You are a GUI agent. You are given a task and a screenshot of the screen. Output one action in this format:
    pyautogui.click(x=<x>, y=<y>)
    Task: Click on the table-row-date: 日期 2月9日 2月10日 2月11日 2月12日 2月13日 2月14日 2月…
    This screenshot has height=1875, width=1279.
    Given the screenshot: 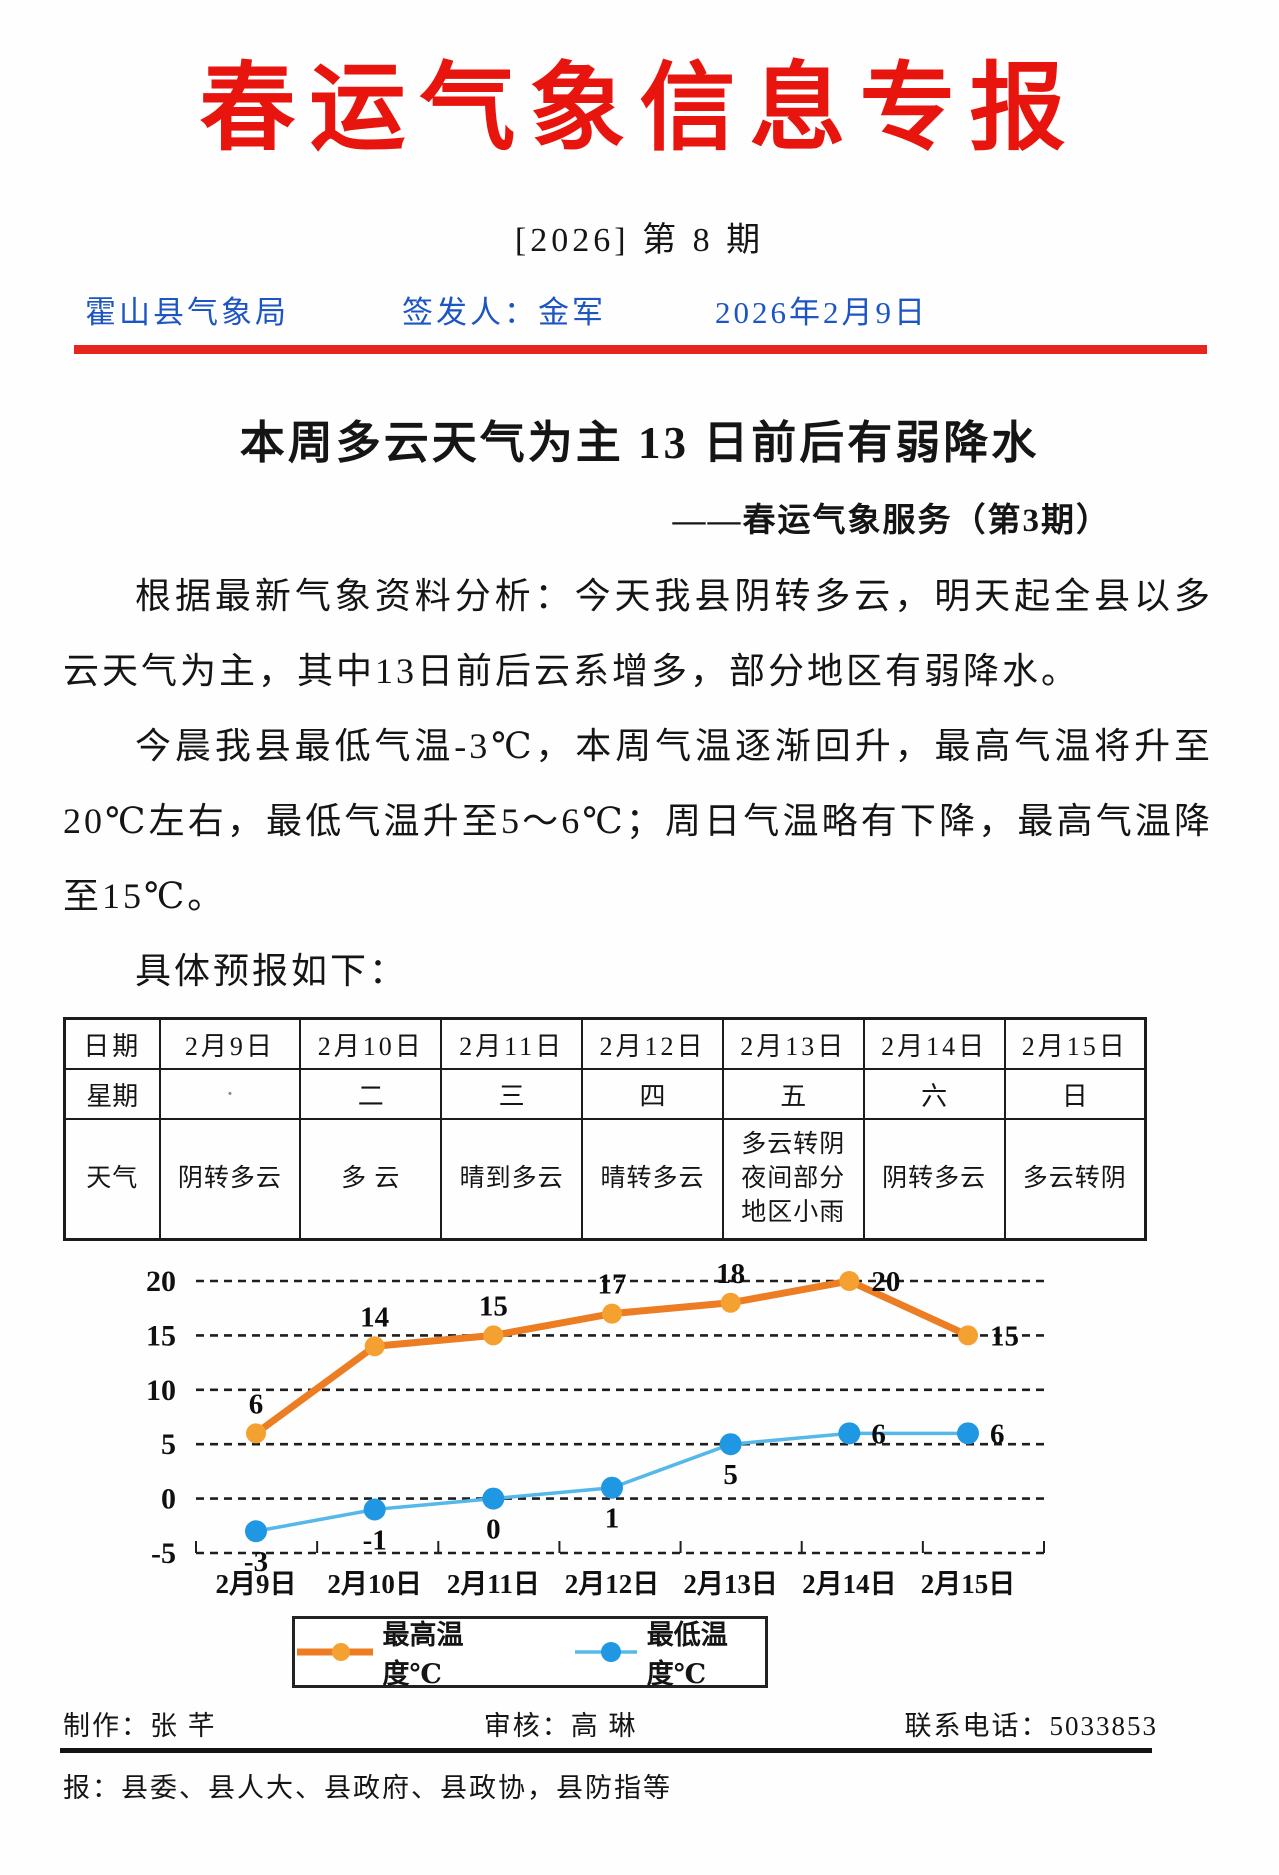 What is the action you would take?
    pyautogui.click(x=605, y=1044)
    